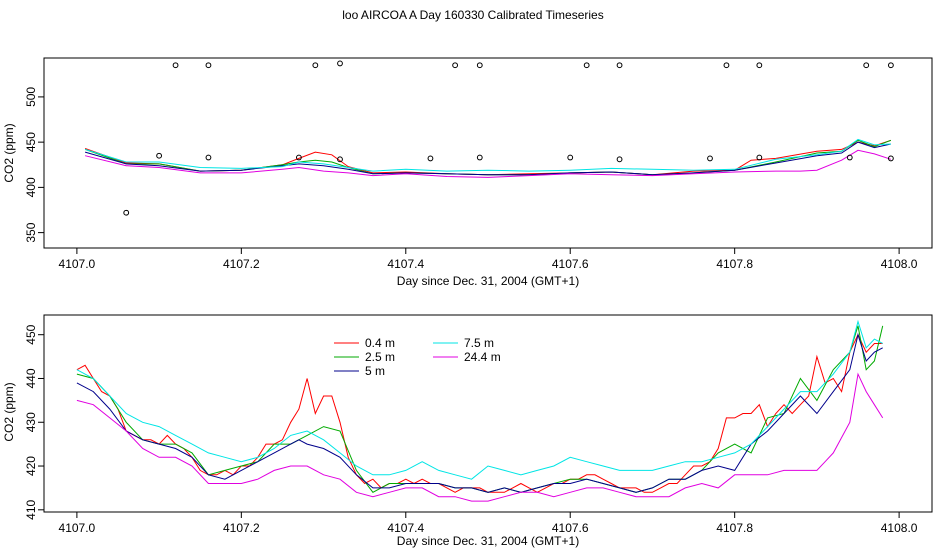 The height and width of the screenshot is (550, 950). Describe the element at coordinates (9, 411) in the screenshot. I see `bottom-y-axis-label: CO2 (ppm)` at that location.